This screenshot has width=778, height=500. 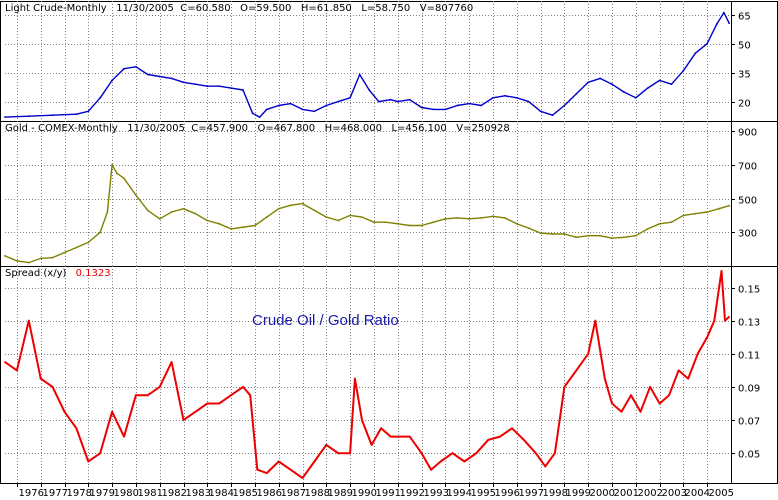 What do you see at coordinates (747, 133) in the screenshot?
I see `gold-ytick-label: 900` at bounding box center [747, 133].